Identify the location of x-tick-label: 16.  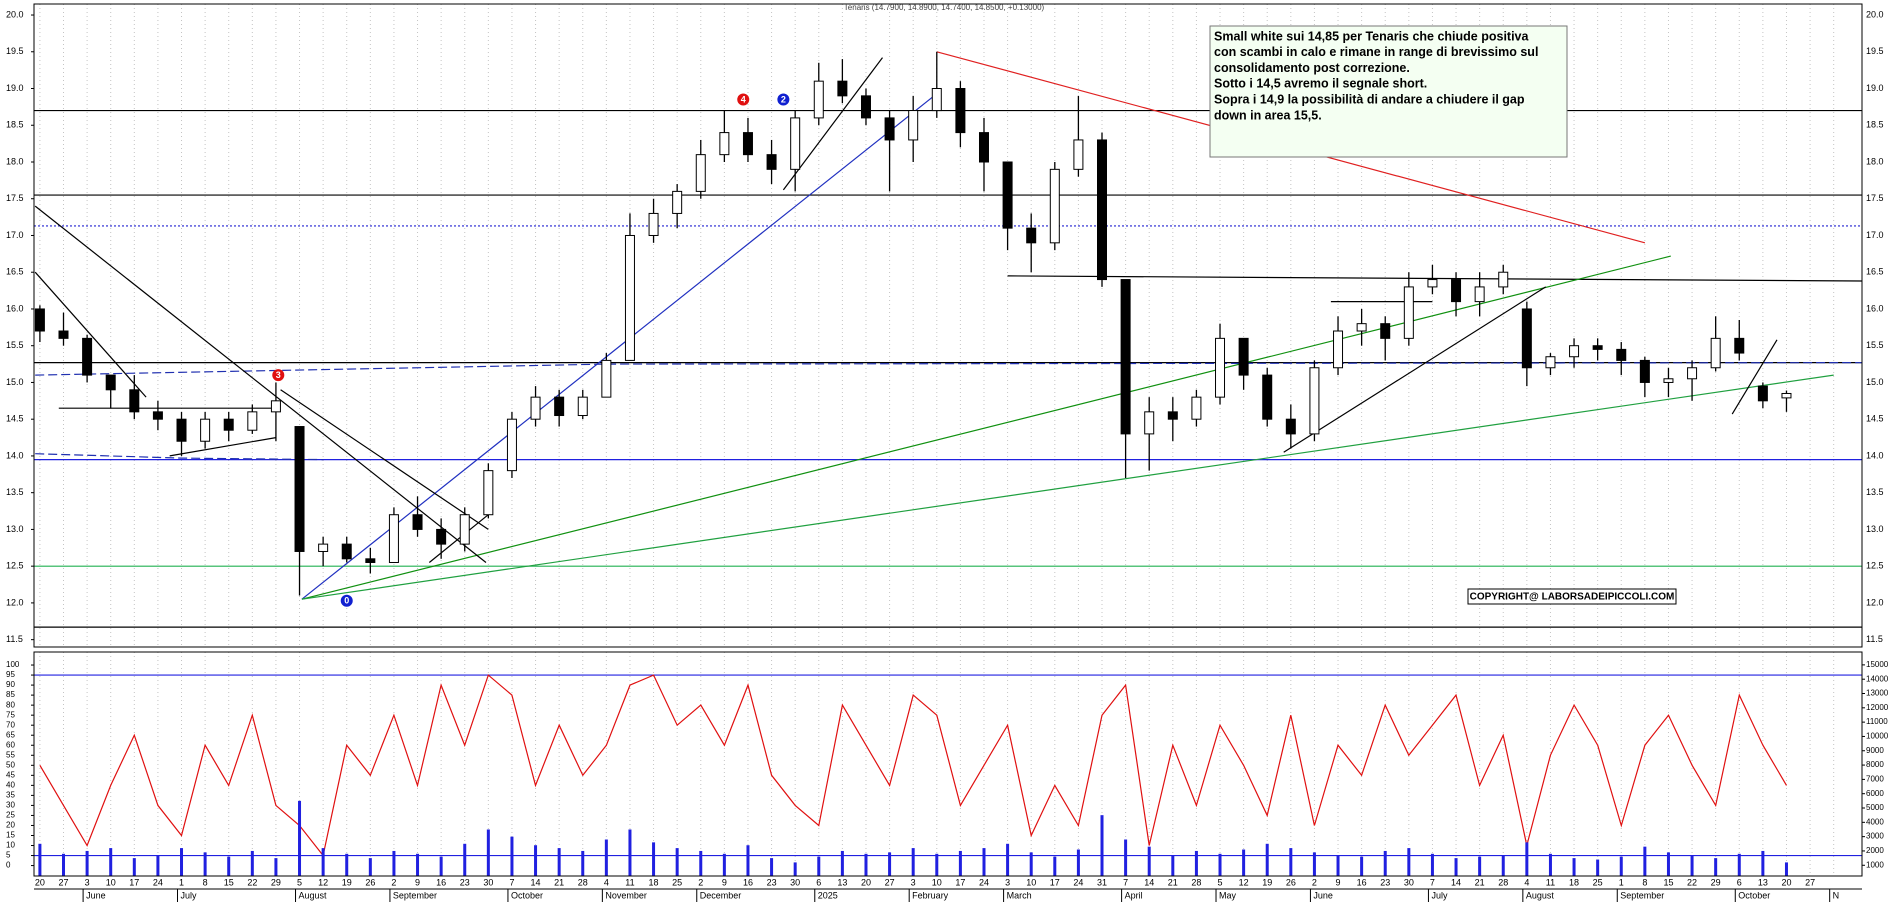
(748, 882).